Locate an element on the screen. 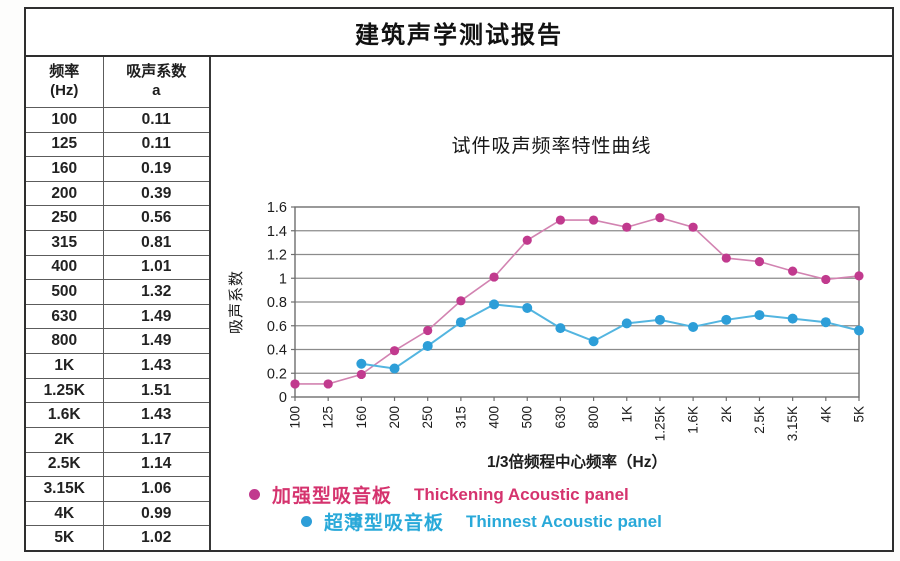 This screenshot has height=561, width=900. freq-header-line1: 频率 is located at coordinates (64, 72).